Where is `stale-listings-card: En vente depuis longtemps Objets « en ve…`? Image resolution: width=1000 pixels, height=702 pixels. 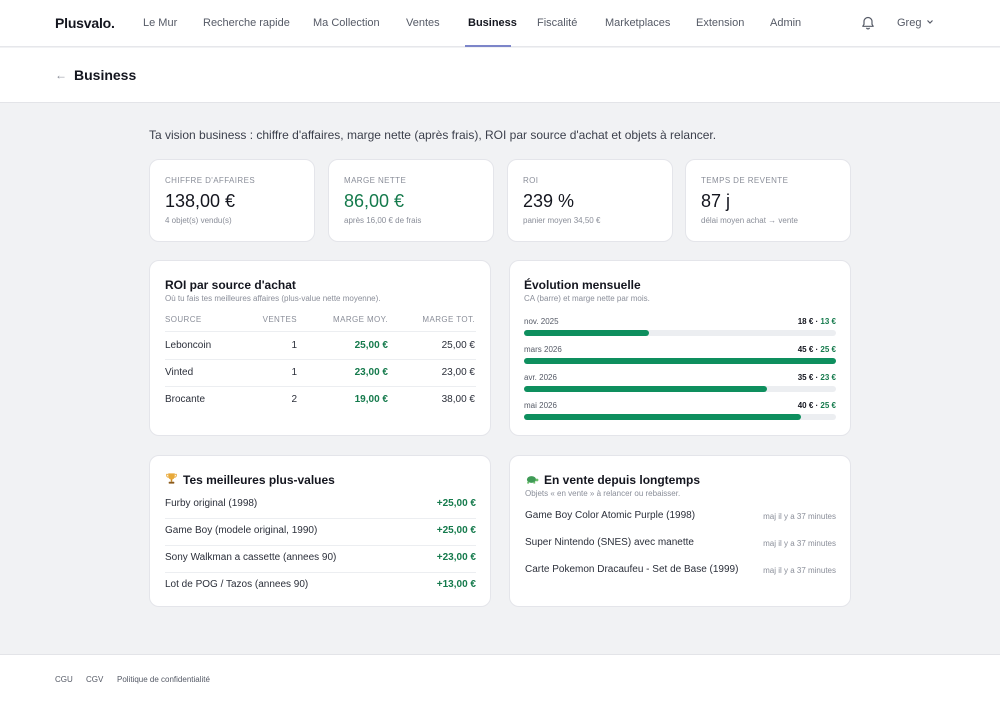
stale-listings-card: En vente depuis longtemps Objets « en ve… is located at coordinates (680, 531).